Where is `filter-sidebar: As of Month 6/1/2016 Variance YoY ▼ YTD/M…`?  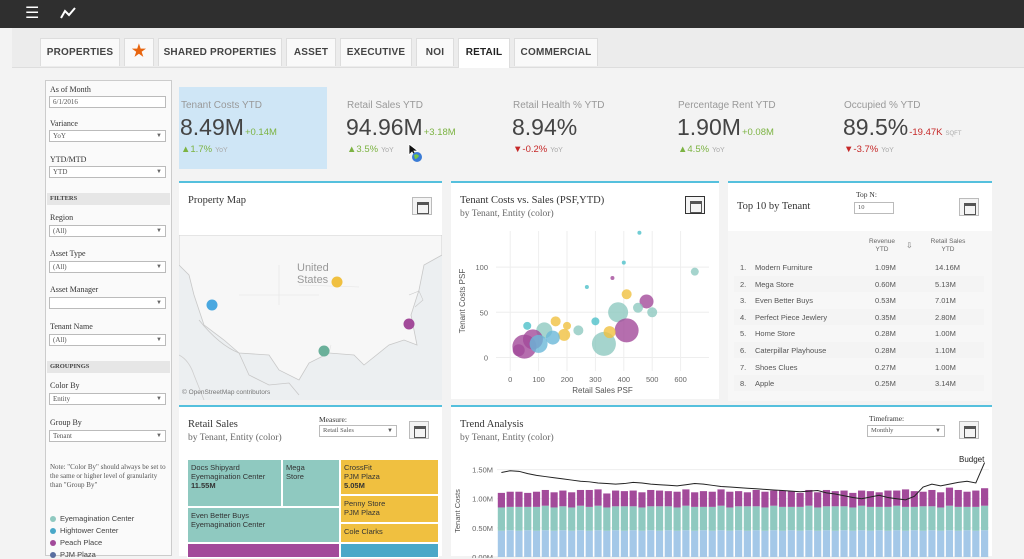
filter-sidebar: As of Month 6/1/2016 Variance YoY ▼ YTD/M… is located at coordinates (108, 319).